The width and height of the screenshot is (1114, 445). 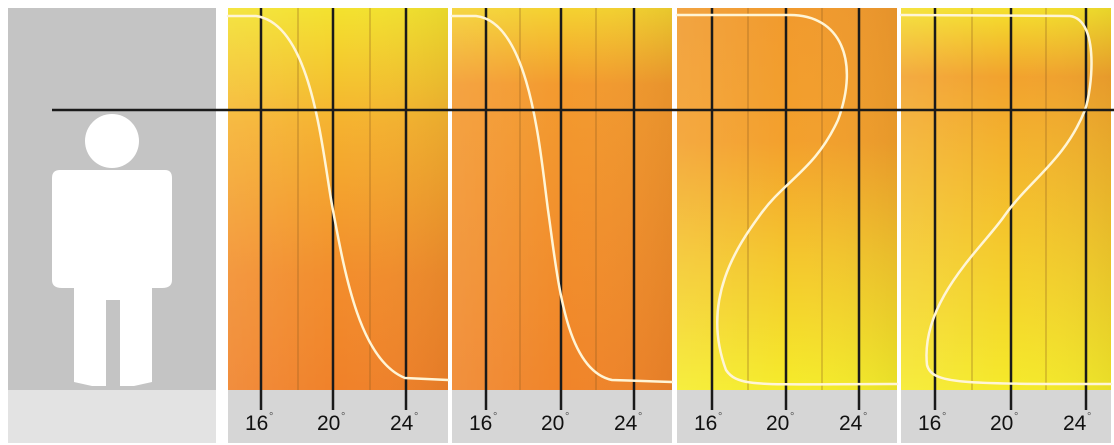 What do you see at coordinates (668, 423) in the screenshot?
I see `tick-labels: 16 ° 20 ° 24 ° 16 ° 20 ° 24 ° 16 ° 20 ° 24 ° 16 ° 20 ° 24 °` at bounding box center [668, 423].